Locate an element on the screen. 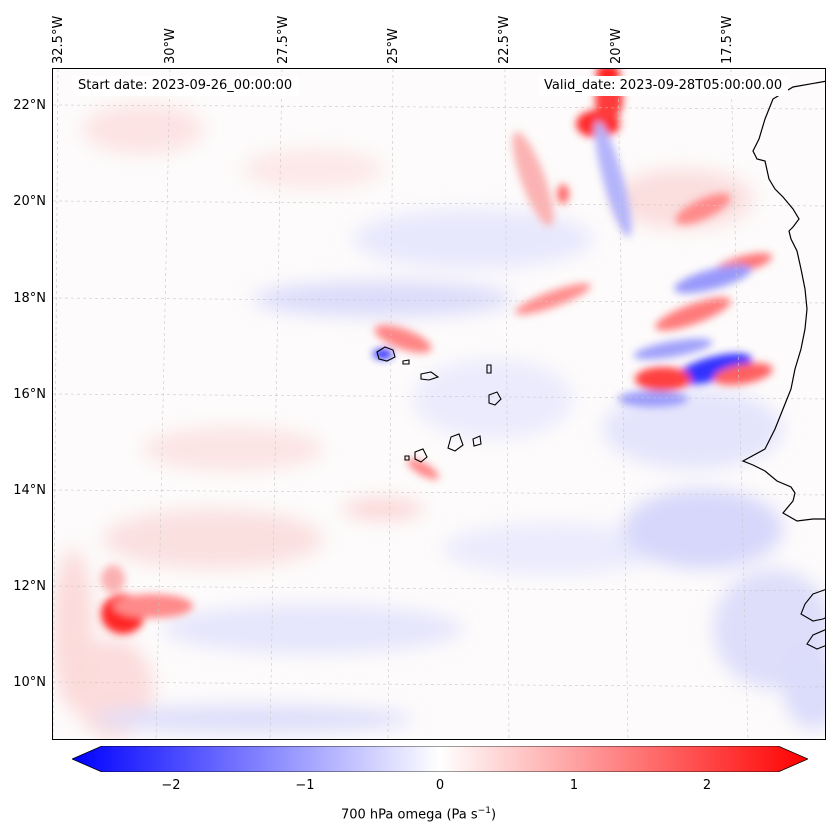 This screenshot has width=837, height=839. lon-label-25w: 25°W is located at coordinates (393, 46).